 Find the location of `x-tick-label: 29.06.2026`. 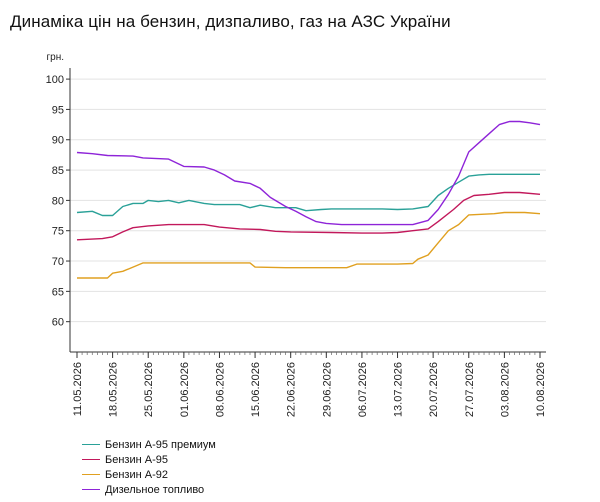

x-tick-label: 29.06.2026 is located at coordinates (327, 389).